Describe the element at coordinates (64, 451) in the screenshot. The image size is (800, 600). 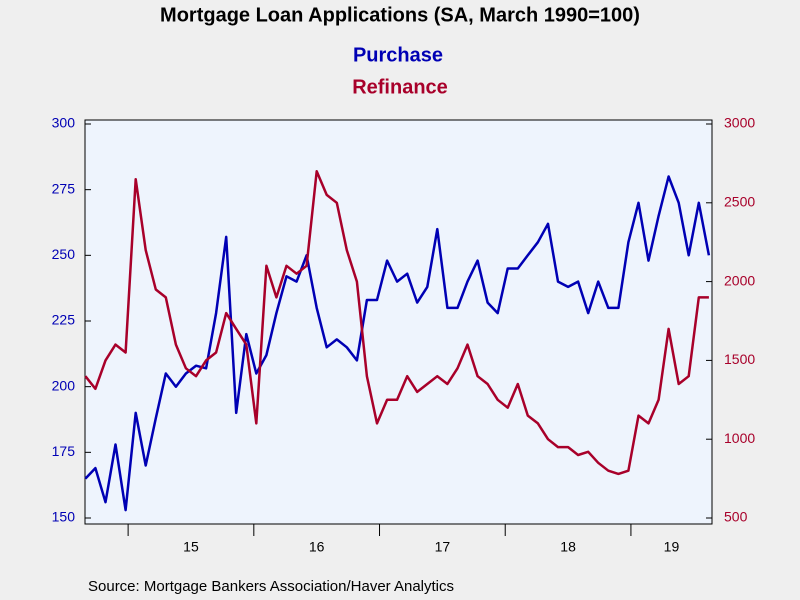
I see `y-tick-label: 175` at that location.